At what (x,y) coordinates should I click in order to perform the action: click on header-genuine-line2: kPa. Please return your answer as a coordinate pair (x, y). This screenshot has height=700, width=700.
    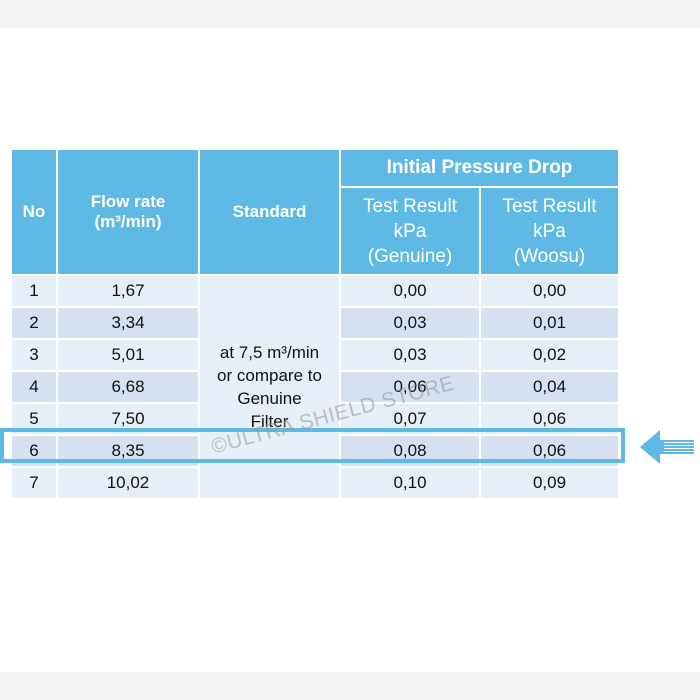
    Looking at the image, I should click on (410, 231).